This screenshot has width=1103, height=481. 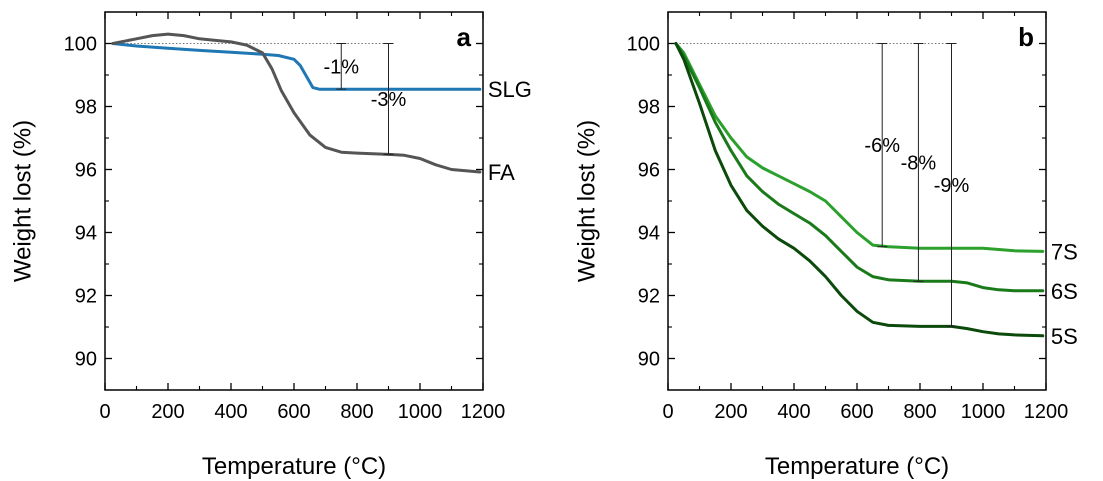 What do you see at coordinates (1064, 336) in the screenshot?
I see `series-label-5S: 5S` at bounding box center [1064, 336].